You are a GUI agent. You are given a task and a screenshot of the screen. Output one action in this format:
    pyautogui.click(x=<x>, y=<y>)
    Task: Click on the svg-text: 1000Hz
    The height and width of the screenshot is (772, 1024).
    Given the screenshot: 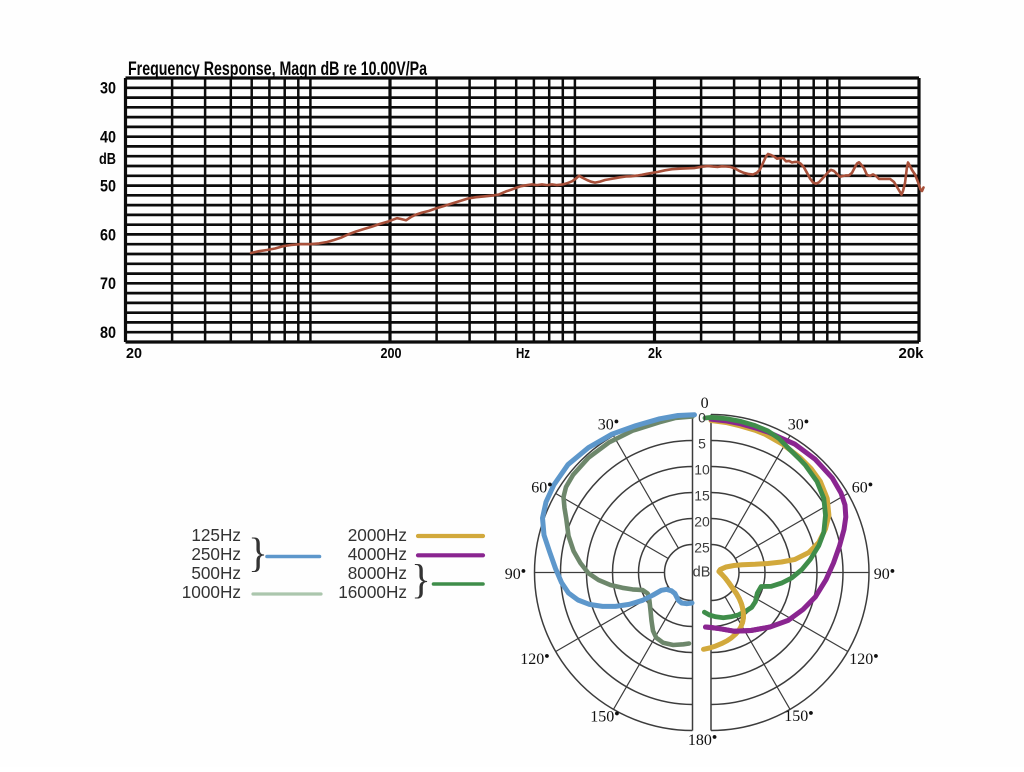 What is the action you would take?
    pyautogui.click(x=211, y=592)
    